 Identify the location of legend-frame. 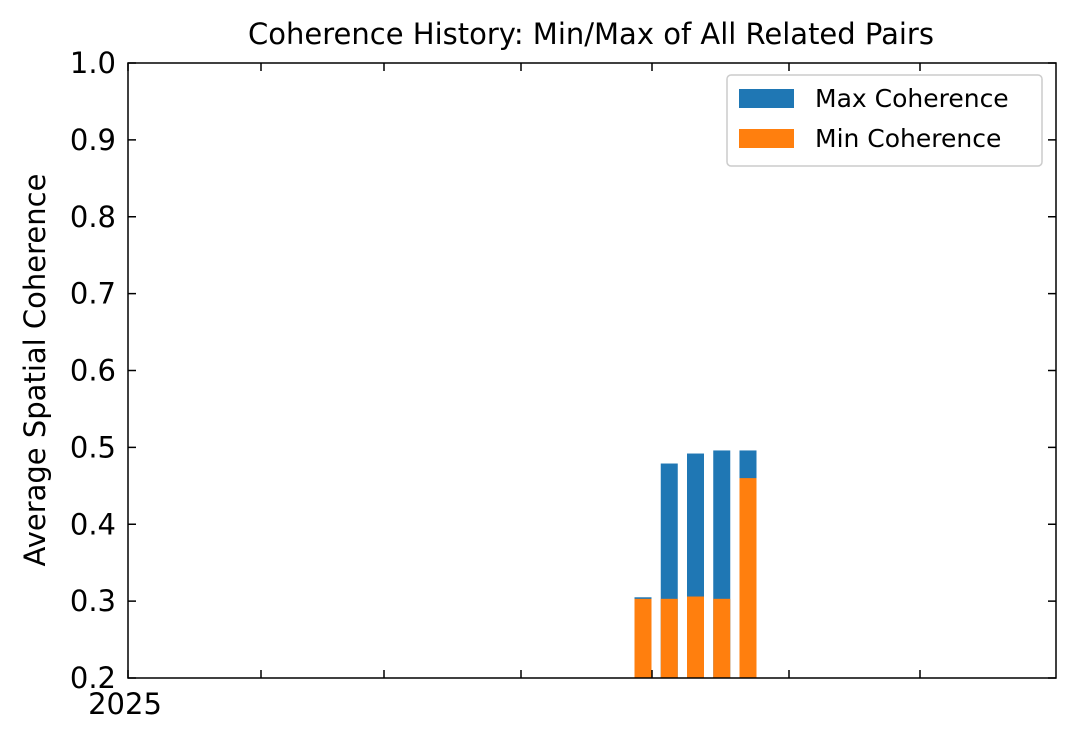
(884, 120).